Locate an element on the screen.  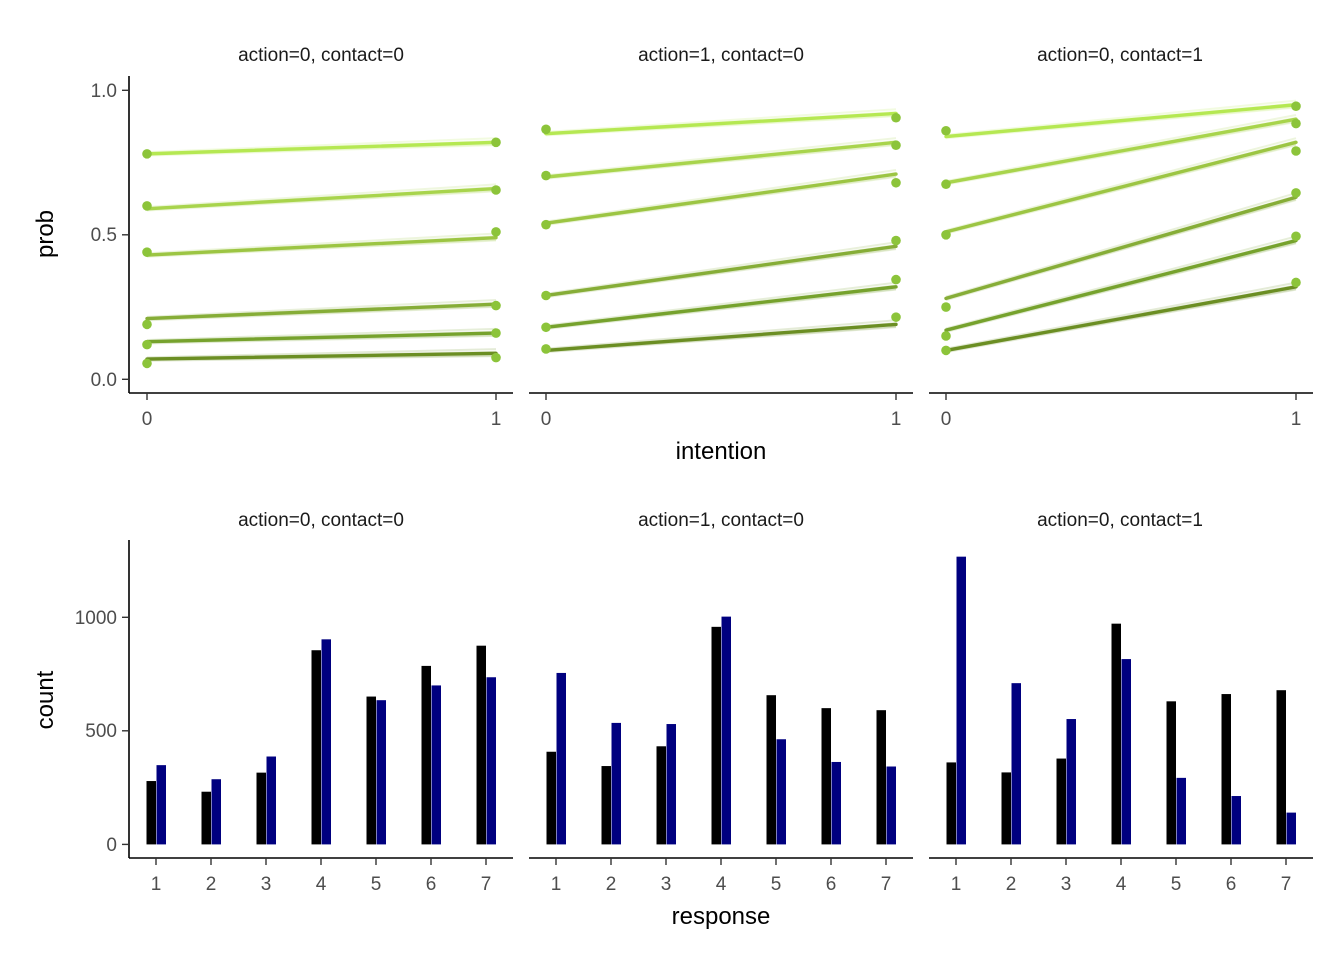
prob-y-tick-label: 1.0 is located at coordinates (104, 91).